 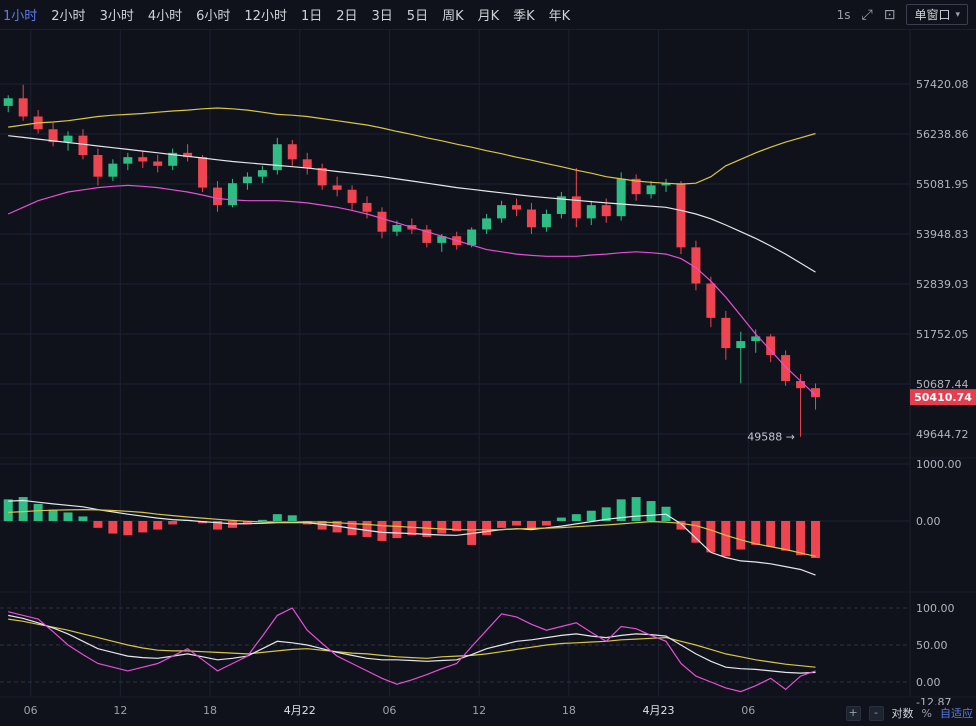 I want to click on svg-text: 100.00, so click(x=935, y=608).